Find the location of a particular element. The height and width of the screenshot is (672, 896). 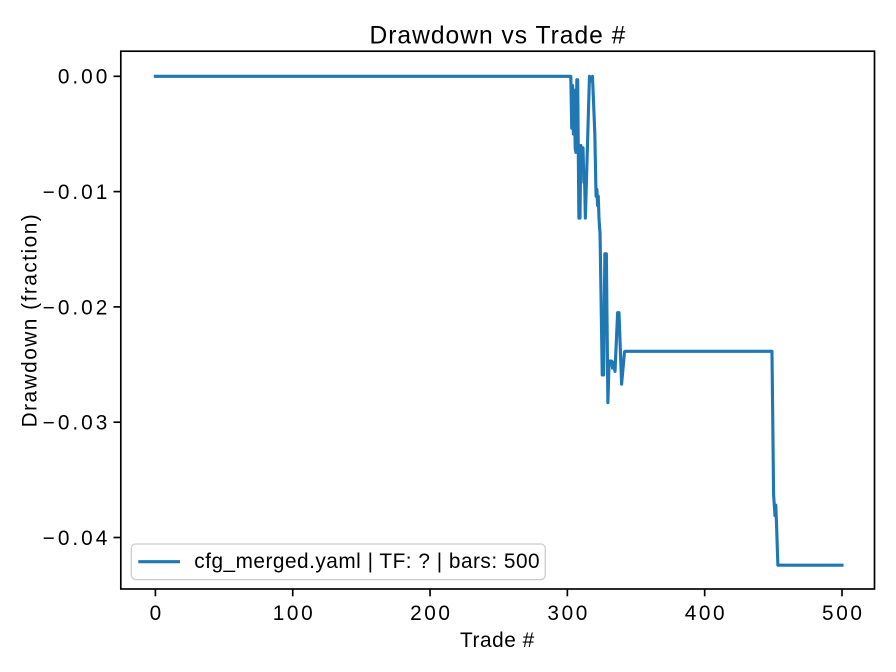

svg-text: 400 is located at coordinates (706, 613).